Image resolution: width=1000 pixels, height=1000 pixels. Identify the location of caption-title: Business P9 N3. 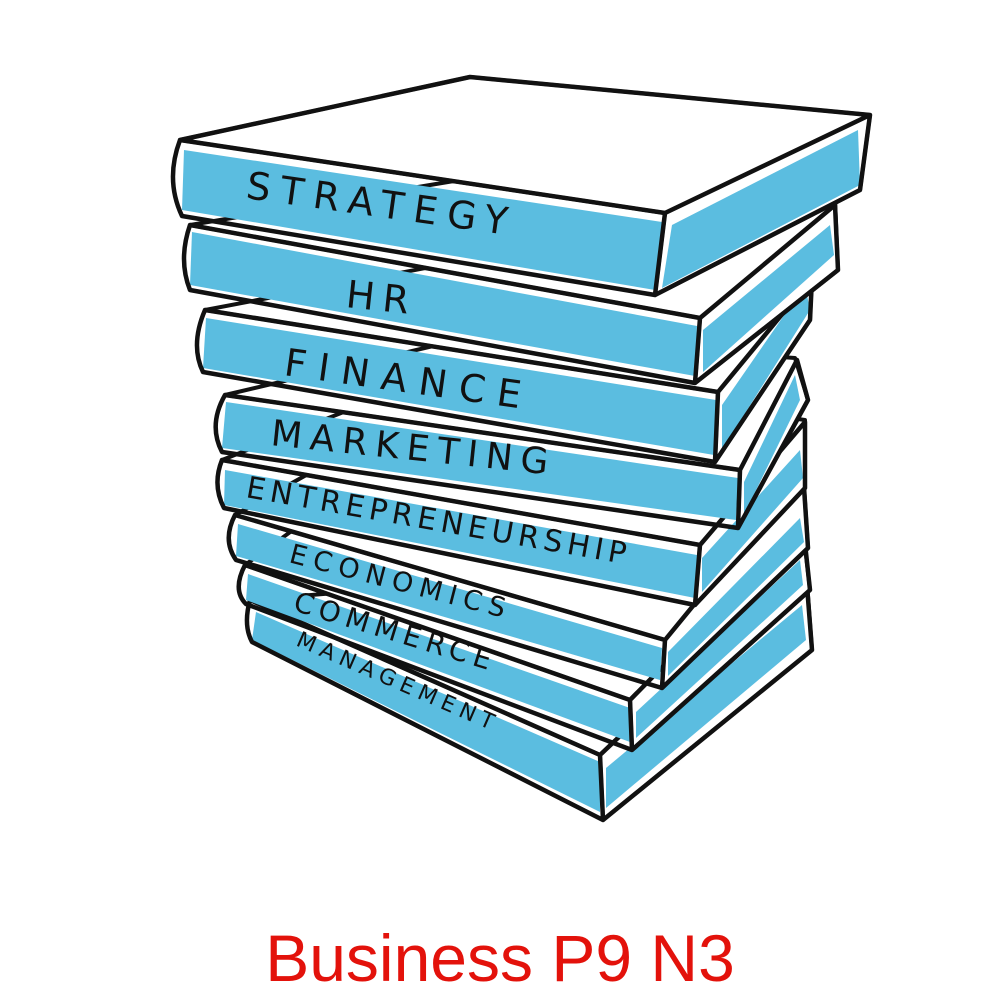
(500, 958).